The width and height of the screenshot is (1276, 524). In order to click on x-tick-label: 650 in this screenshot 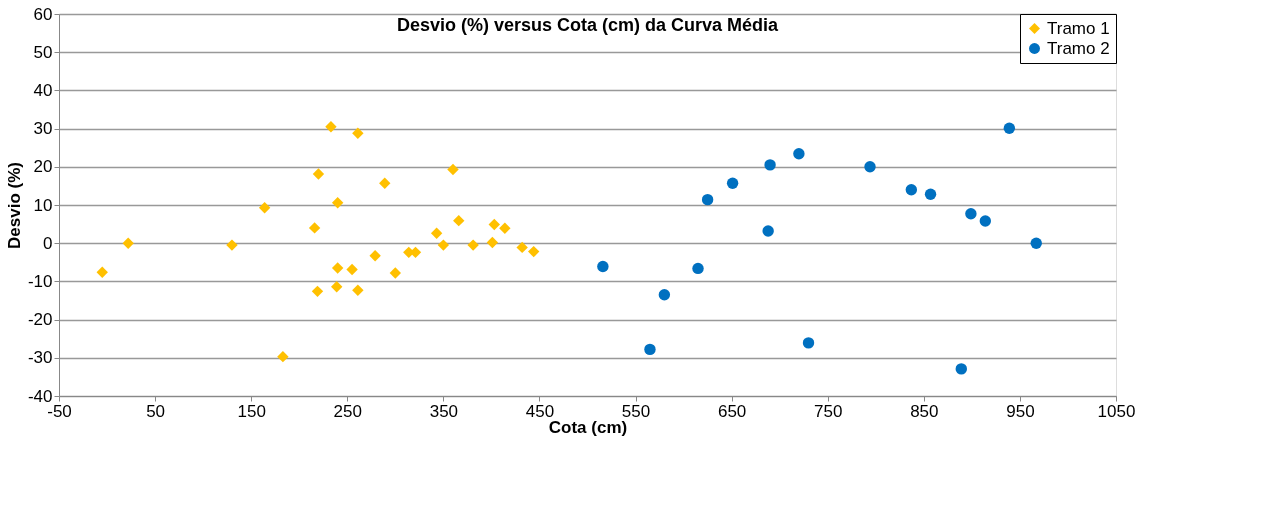, I will do `click(732, 411)`.